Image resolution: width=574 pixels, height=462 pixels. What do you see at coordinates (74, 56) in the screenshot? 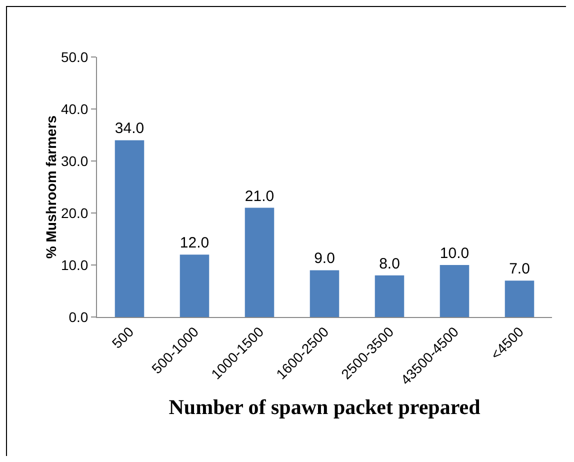
I see `y-tick-label: 50.0` at bounding box center [74, 56].